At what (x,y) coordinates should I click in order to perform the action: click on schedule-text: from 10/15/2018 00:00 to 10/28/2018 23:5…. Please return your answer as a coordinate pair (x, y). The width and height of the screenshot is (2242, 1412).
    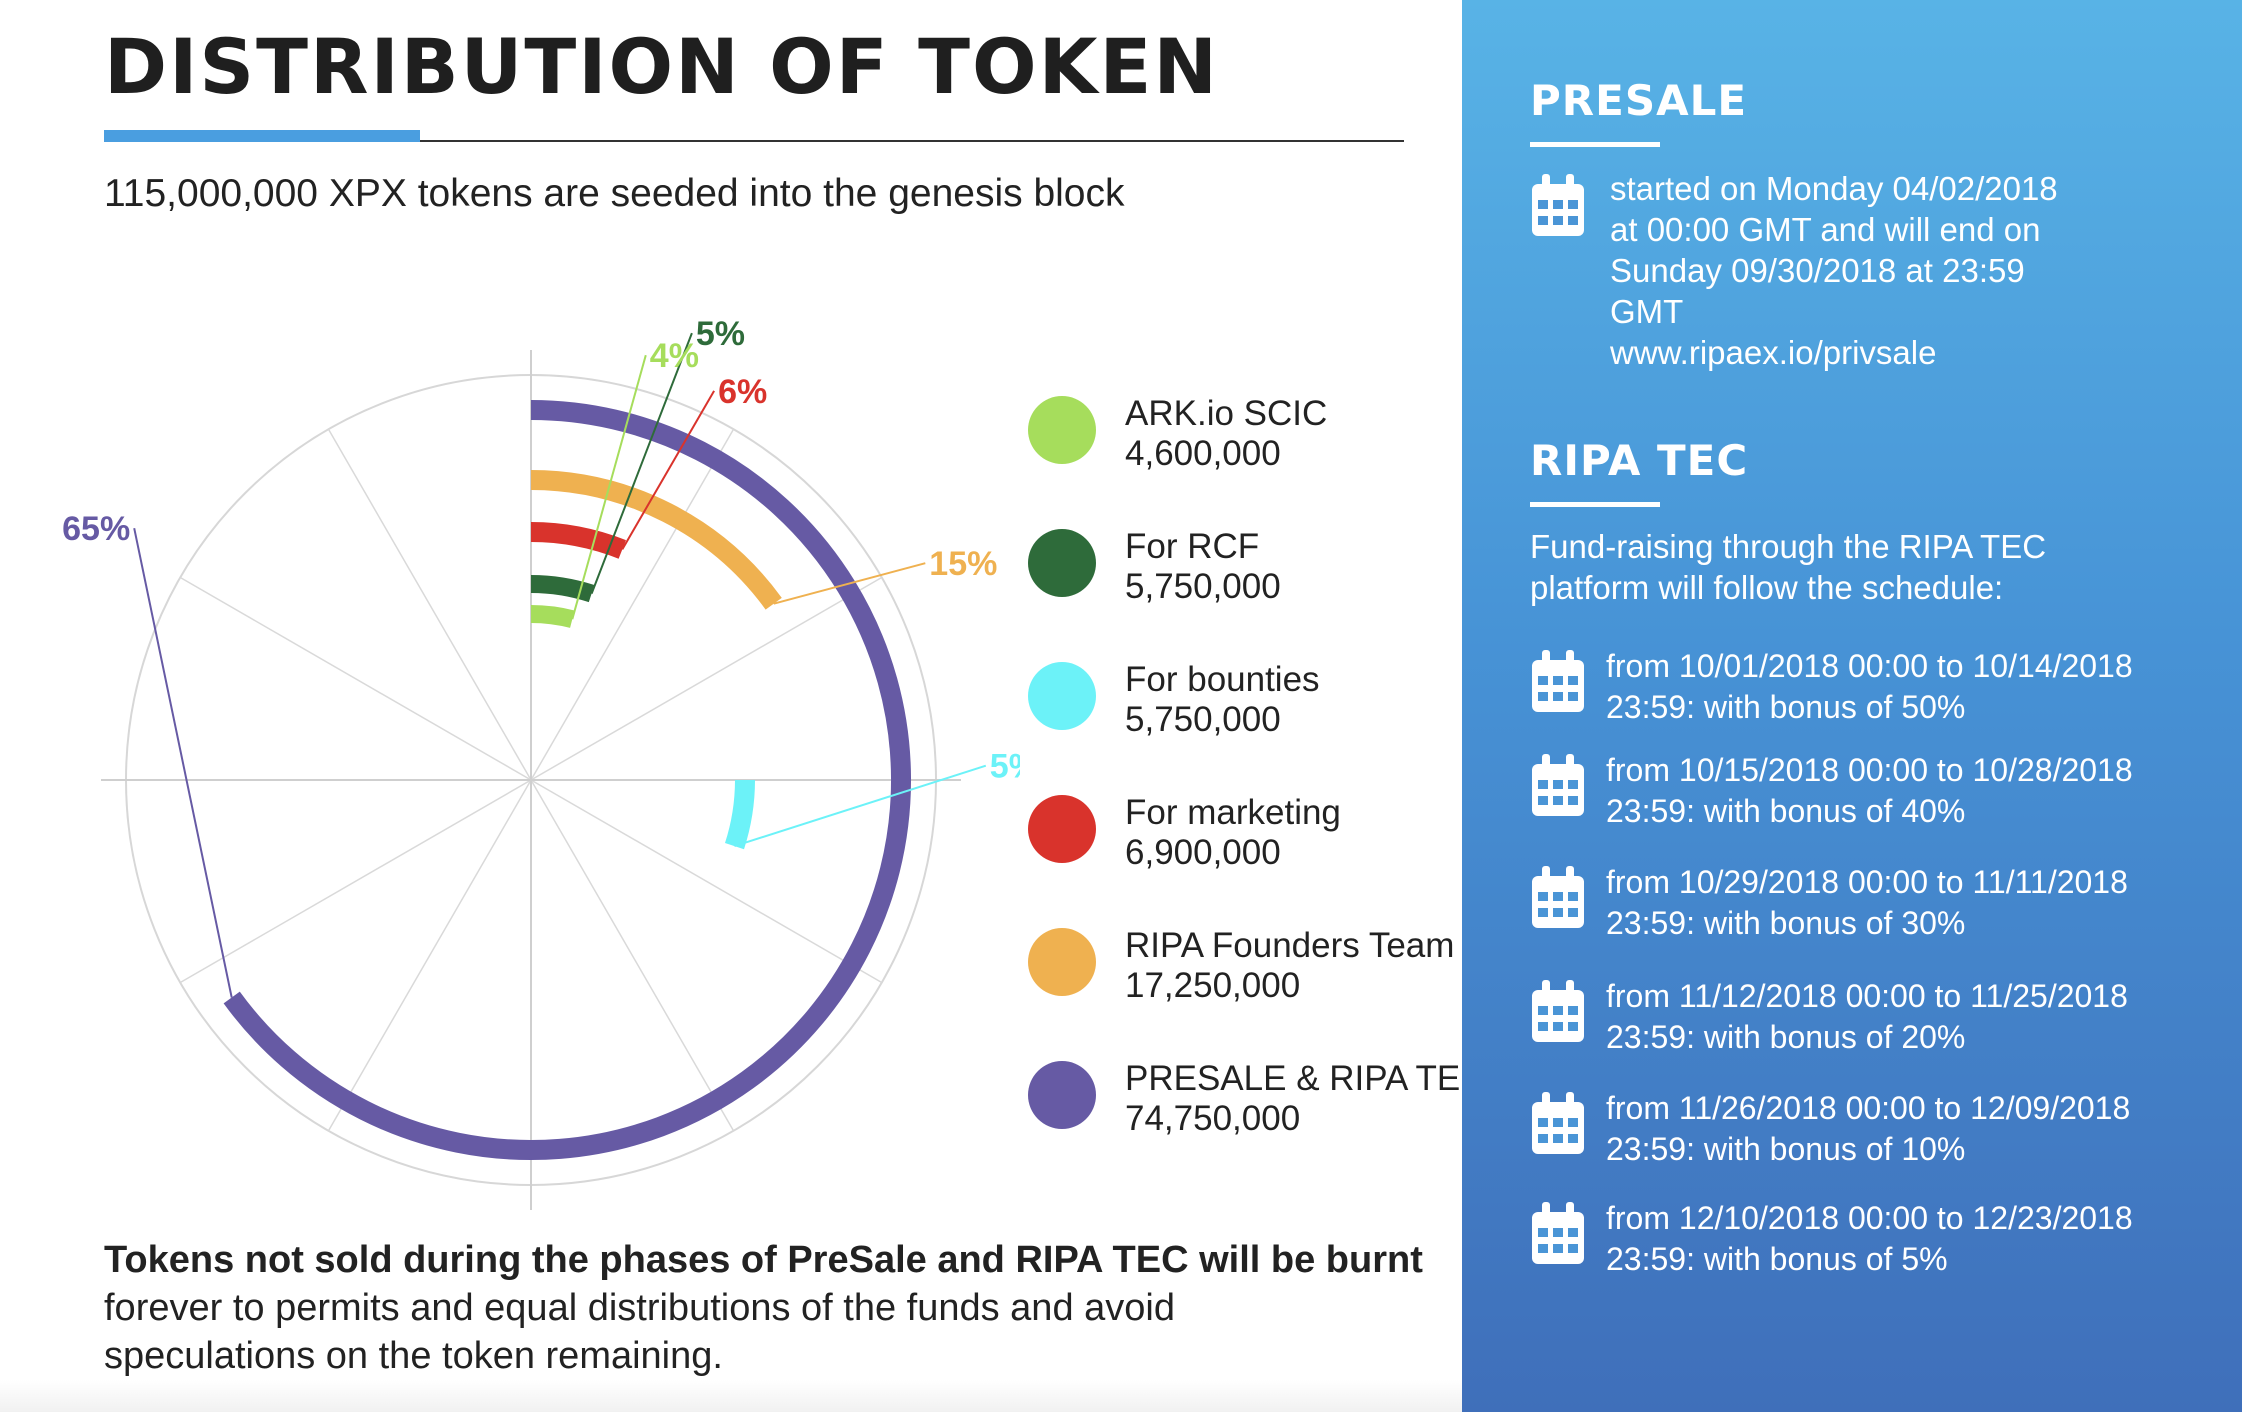
    Looking at the image, I should click on (1869, 791).